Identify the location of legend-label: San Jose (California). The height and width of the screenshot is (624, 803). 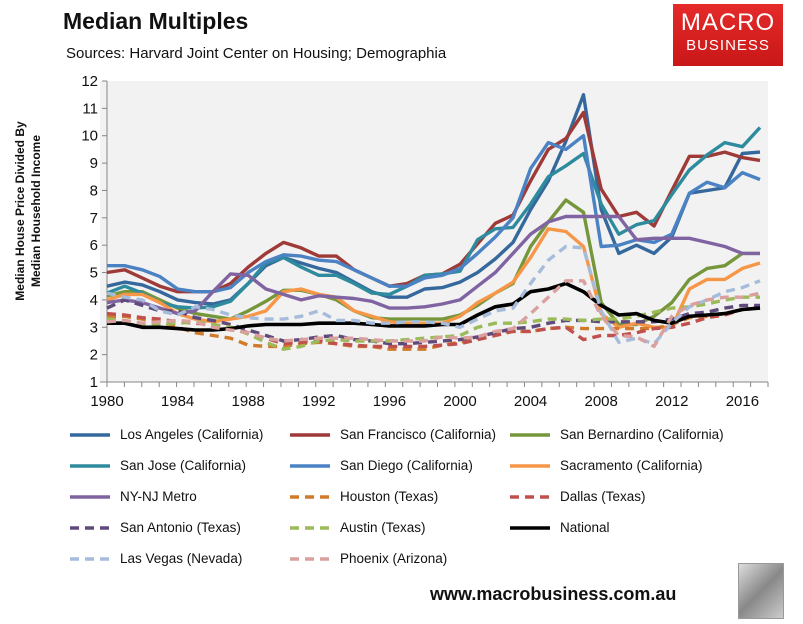
(183, 465).